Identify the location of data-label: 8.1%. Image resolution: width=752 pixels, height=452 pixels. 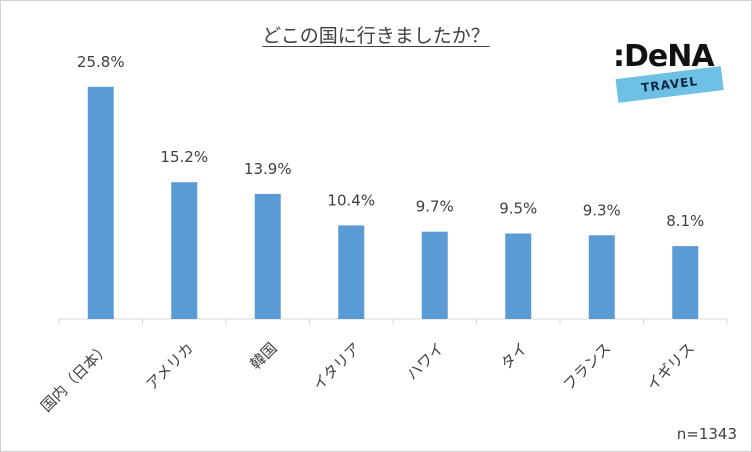
(685, 221).